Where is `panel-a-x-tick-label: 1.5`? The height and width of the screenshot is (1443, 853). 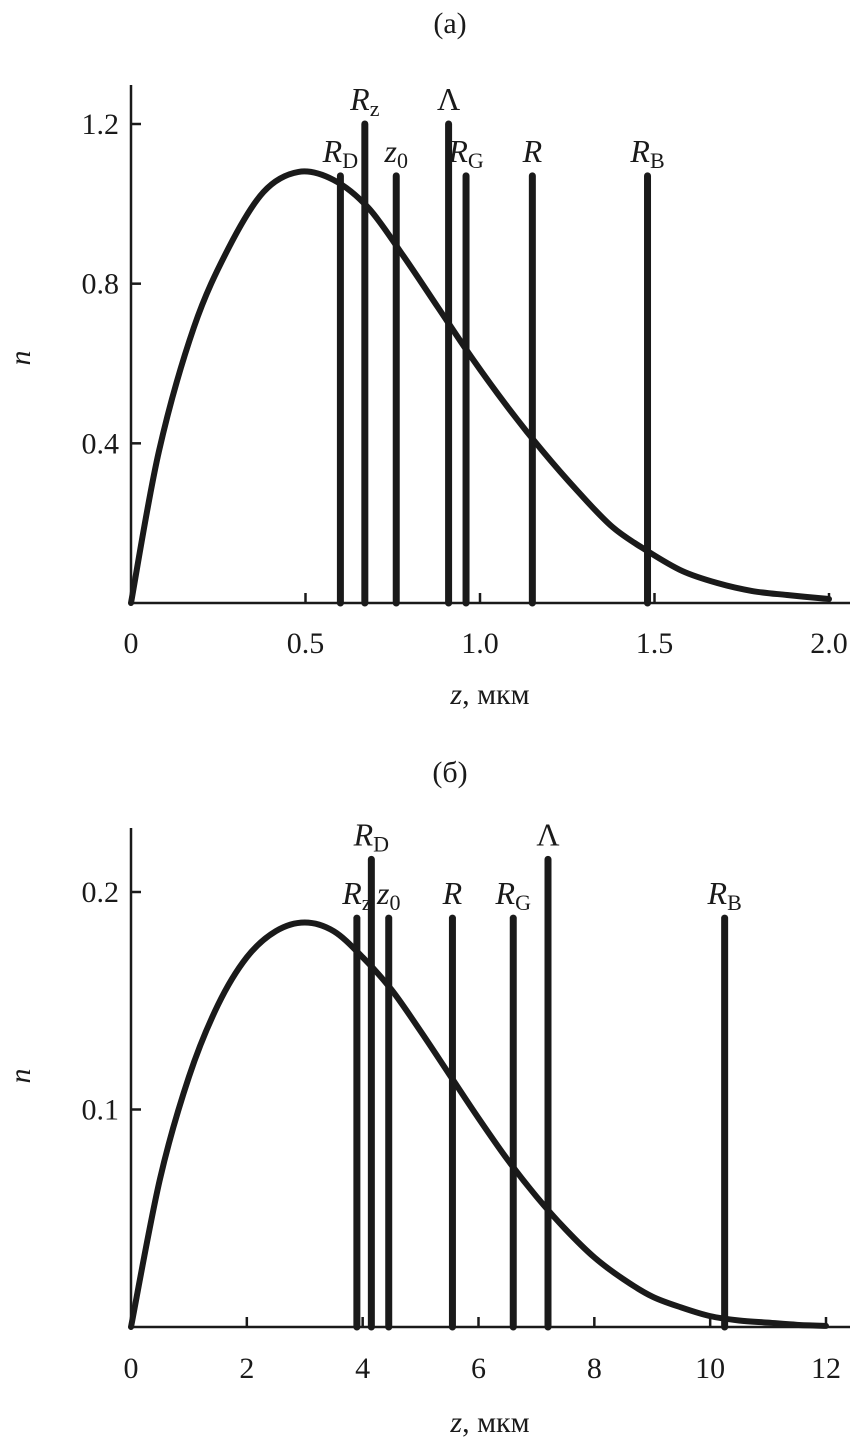 panel-a-x-tick-label: 1.5 is located at coordinates (655, 643).